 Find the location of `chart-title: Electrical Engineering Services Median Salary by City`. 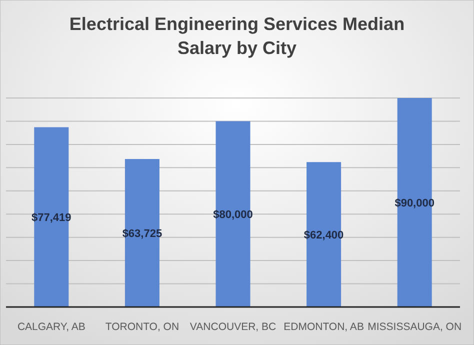

chart-title: Electrical Engineering Services Median Salary by City is located at coordinates (237, 36).